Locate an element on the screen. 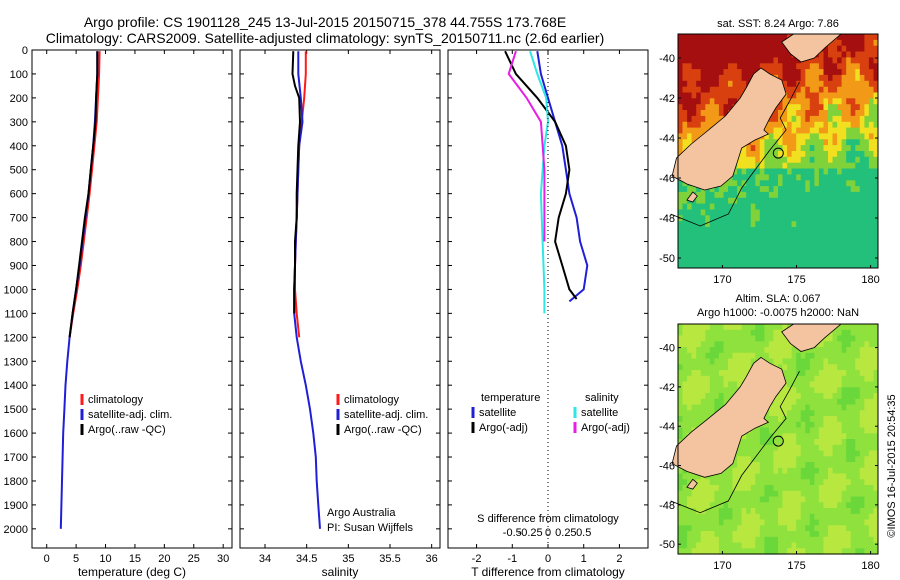 Image resolution: width=900 pixels, height=580 pixels. x-tick-label: 5 is located at coordinates (76, 559).